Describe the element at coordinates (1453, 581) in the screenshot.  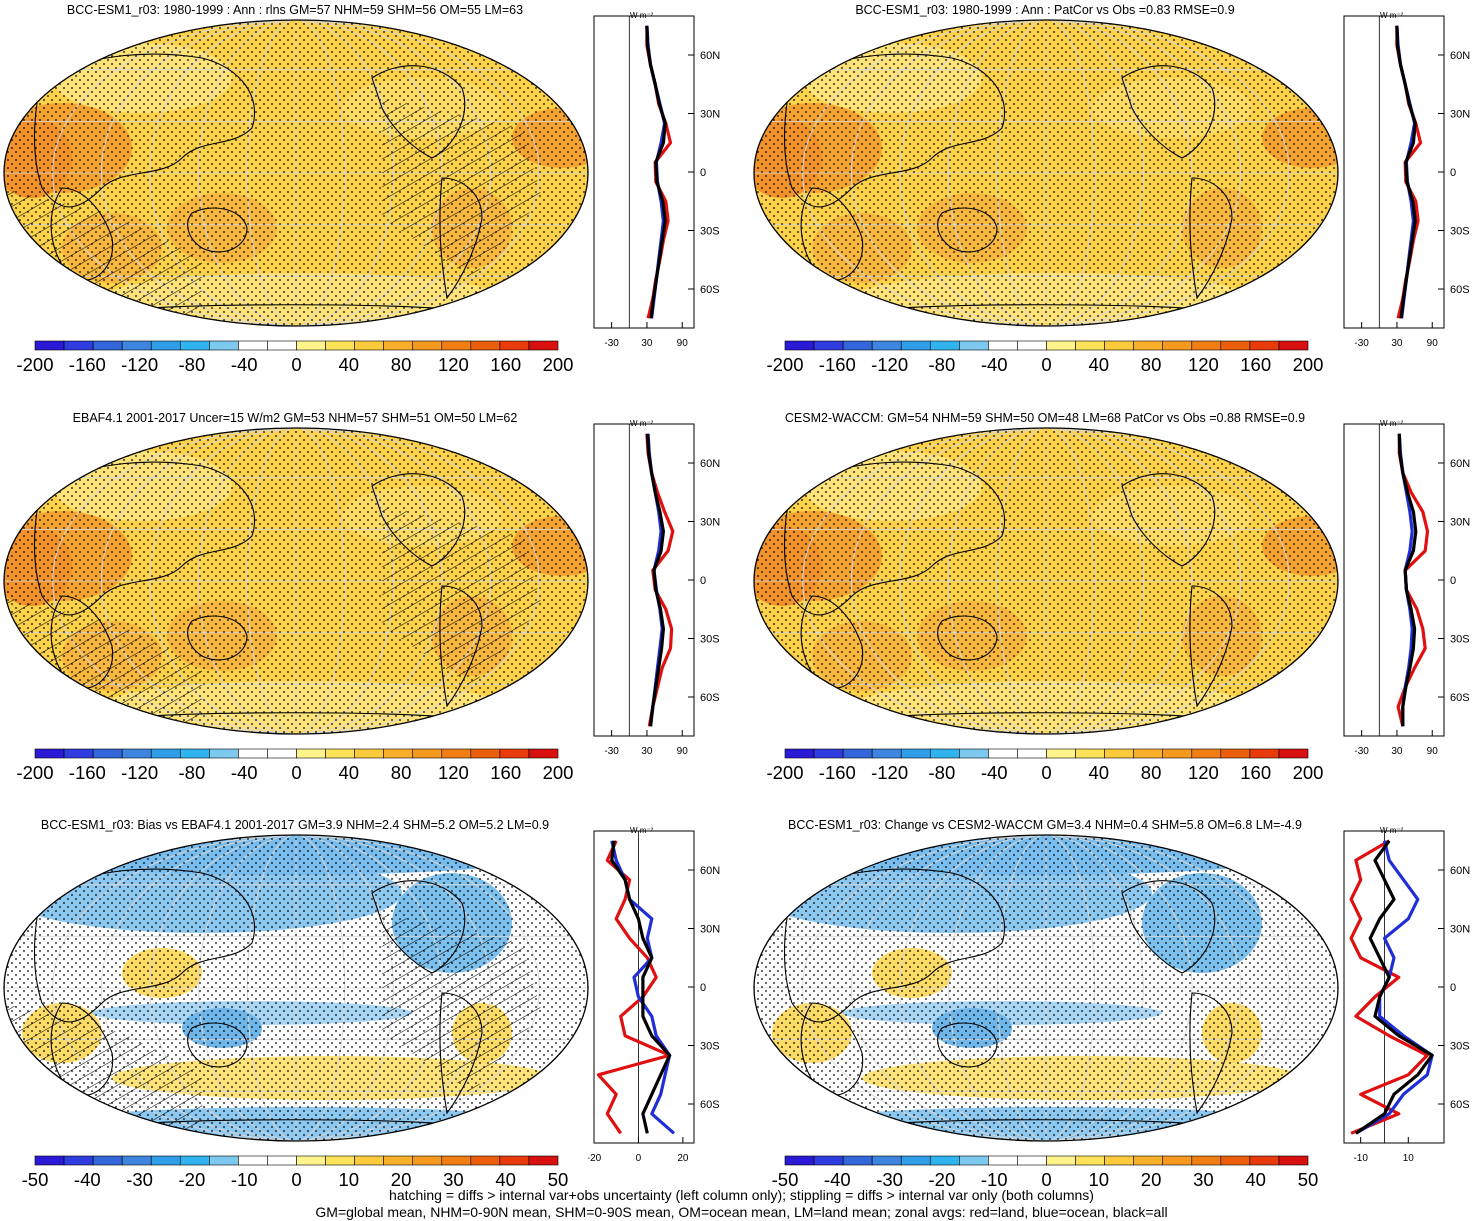
I see `zonal-ytick: 0` at that location.